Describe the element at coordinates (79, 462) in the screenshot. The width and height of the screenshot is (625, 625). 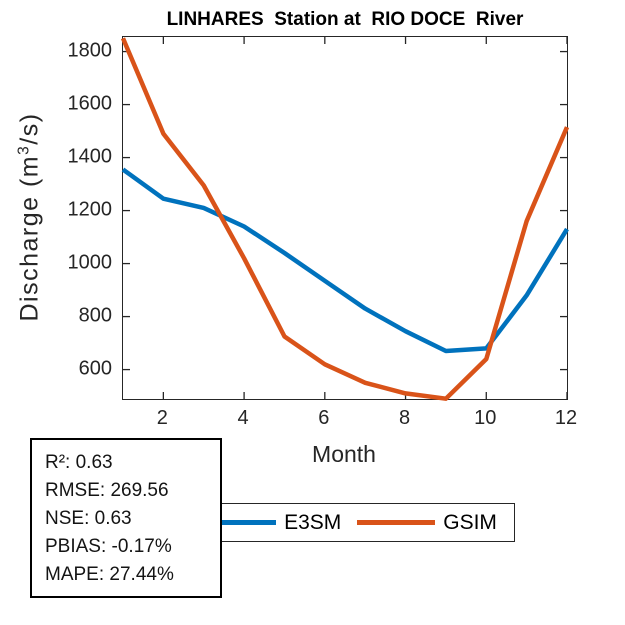
I see `stat-r2: R²: 0.63` at that location.